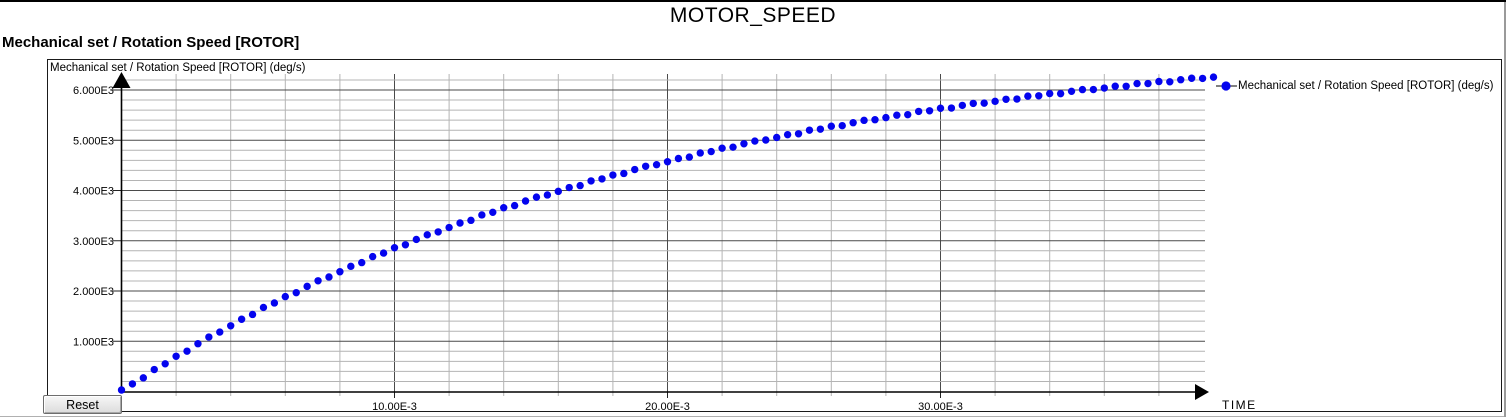 This screenshot has height=417, width=1506. I want to click on y-tick-label: 1.000E3, so click(93, 342).